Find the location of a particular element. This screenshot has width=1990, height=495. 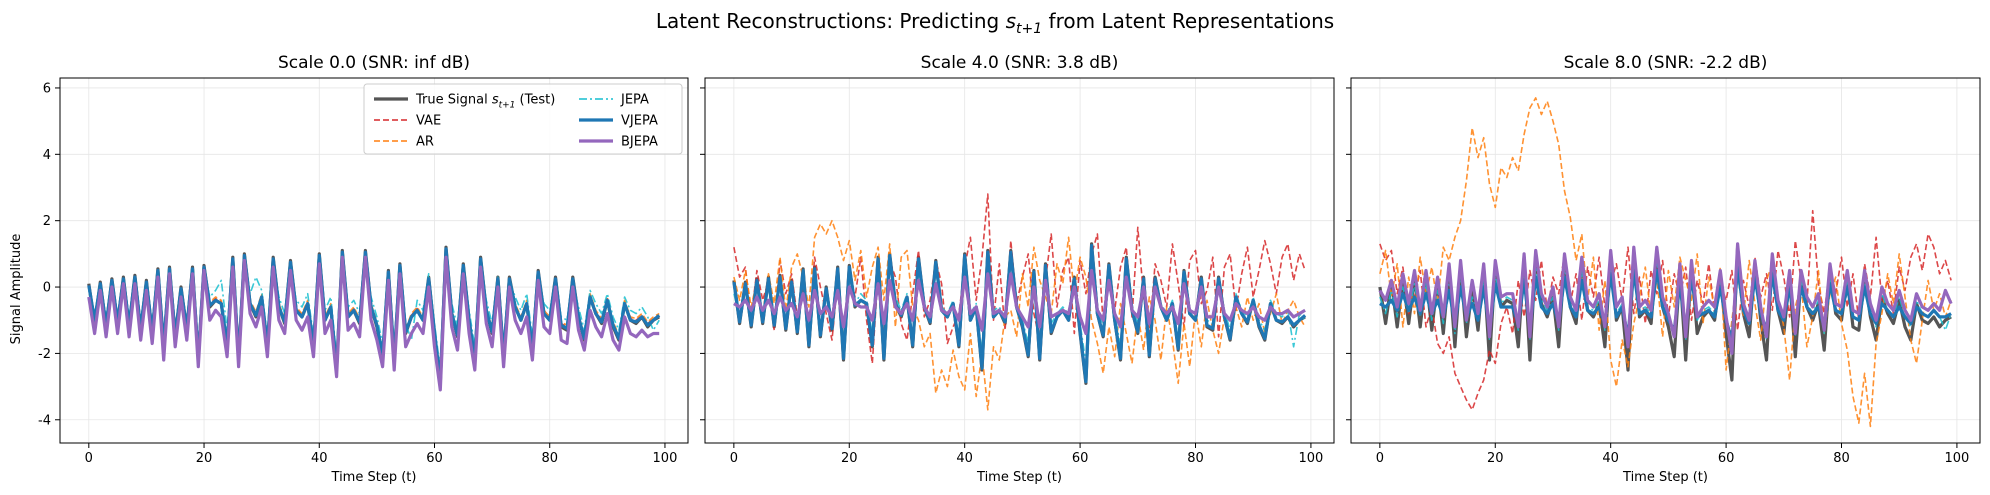

legend-label: VJEPA is located at coordinates (639, 121).